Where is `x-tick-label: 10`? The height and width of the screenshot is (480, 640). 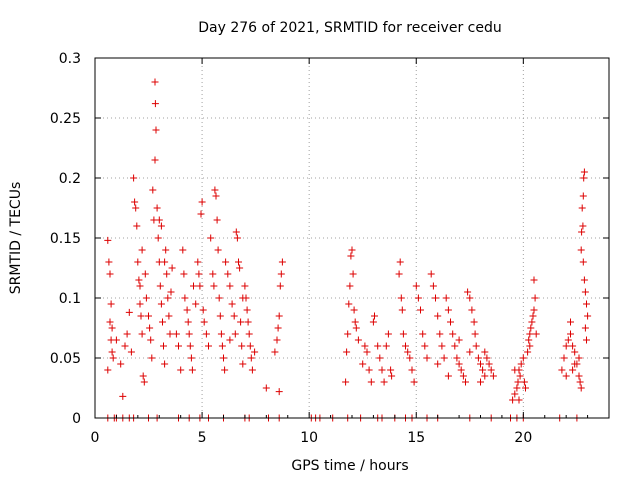
x-tick-label: 10 is located at coordinates (309, 438).